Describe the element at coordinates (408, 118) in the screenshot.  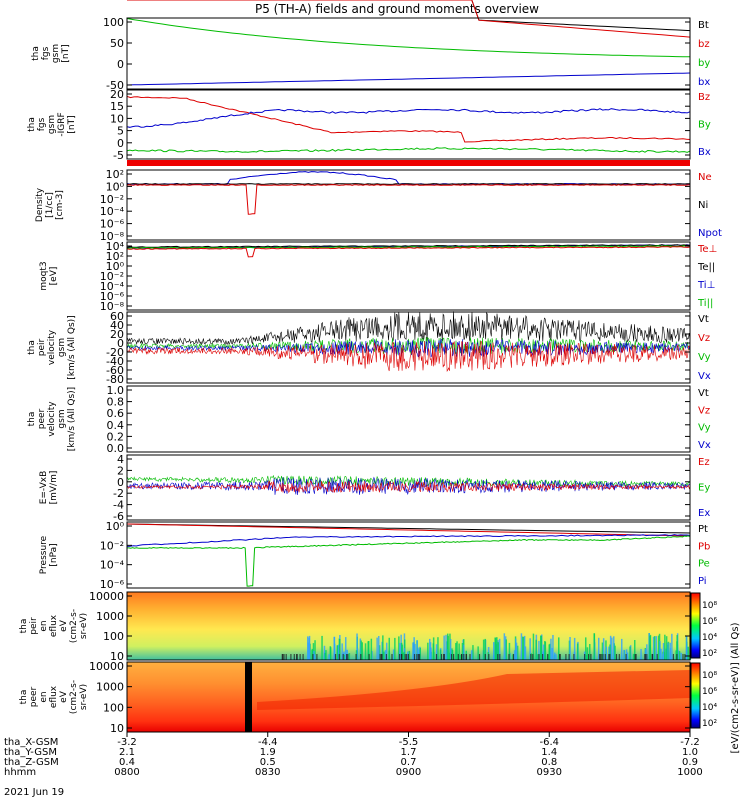
I see `series-bx-igrf` at that location.